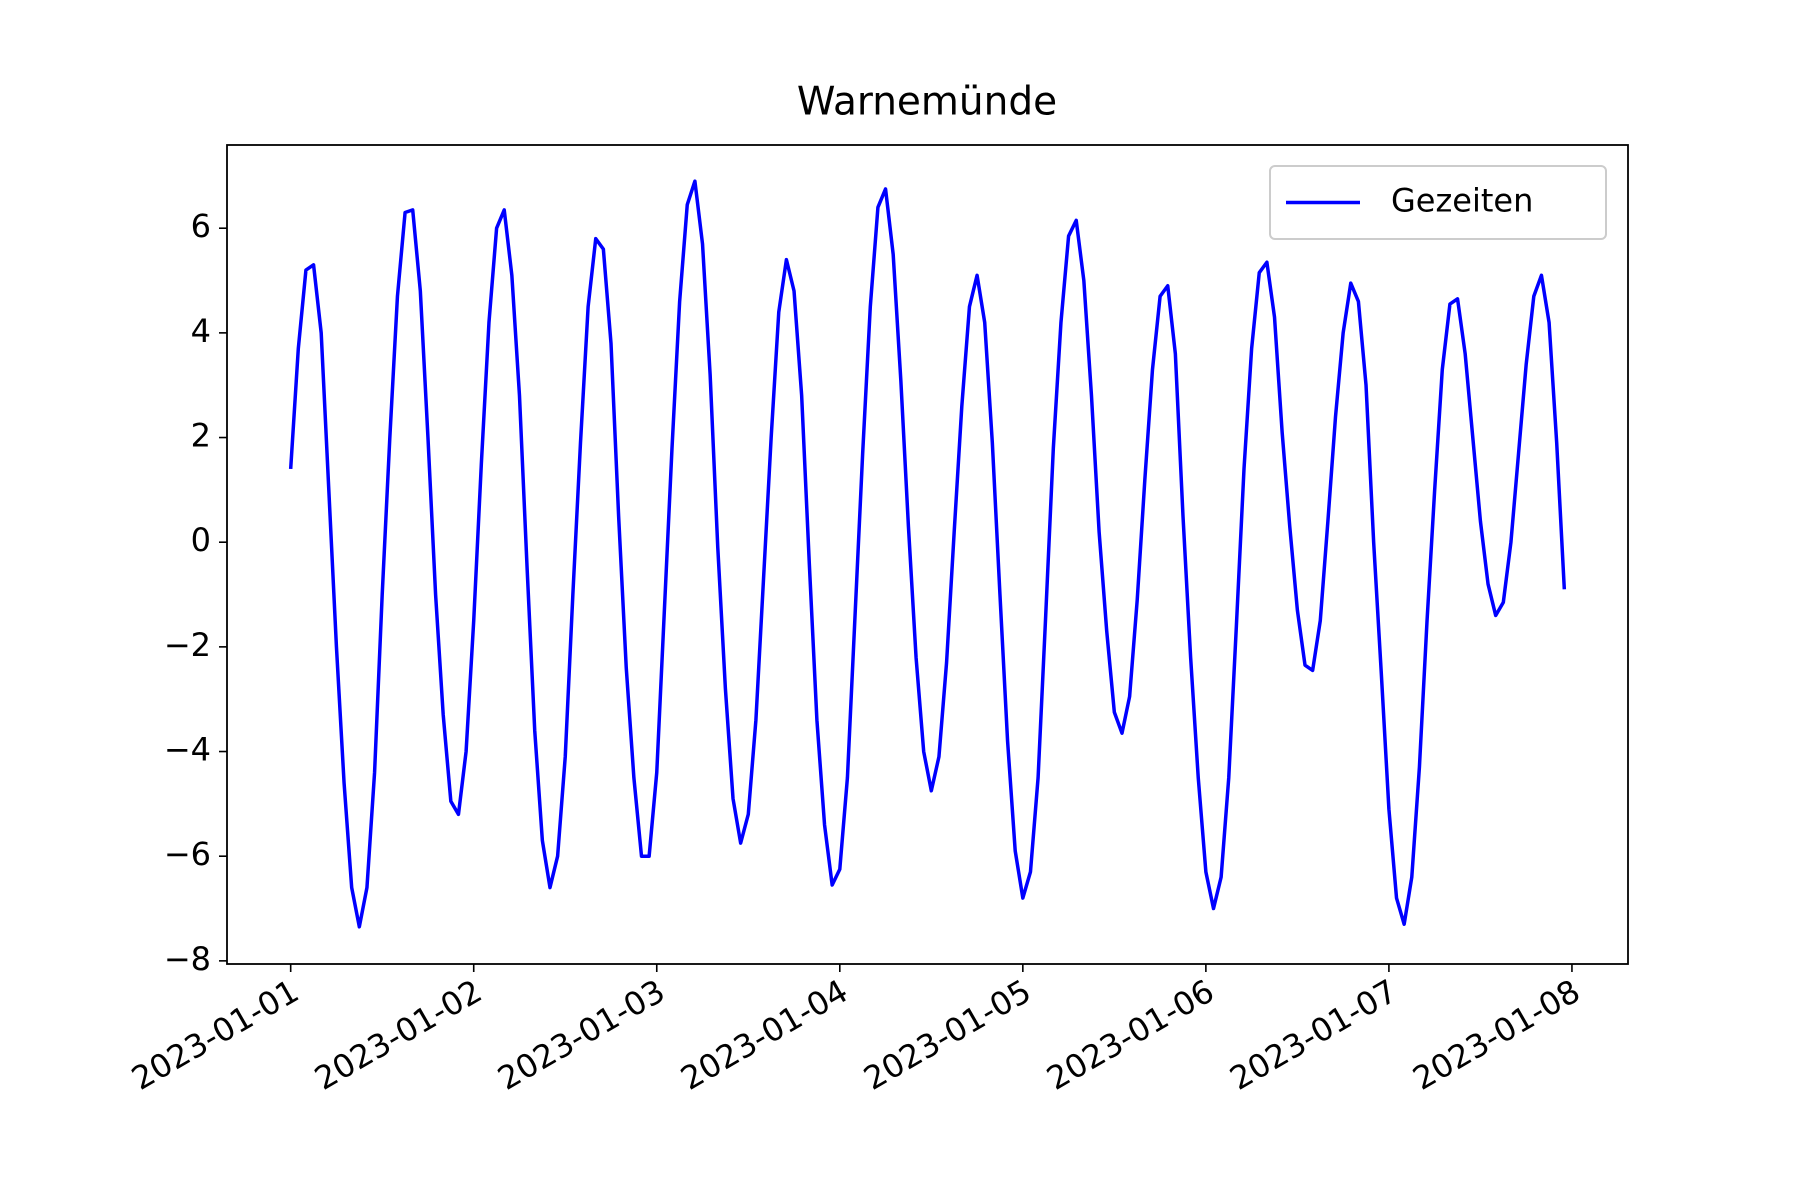 This screenshot has width=1800, height=1200. I want to click on y-tick-label: 4, so click(201, 331).